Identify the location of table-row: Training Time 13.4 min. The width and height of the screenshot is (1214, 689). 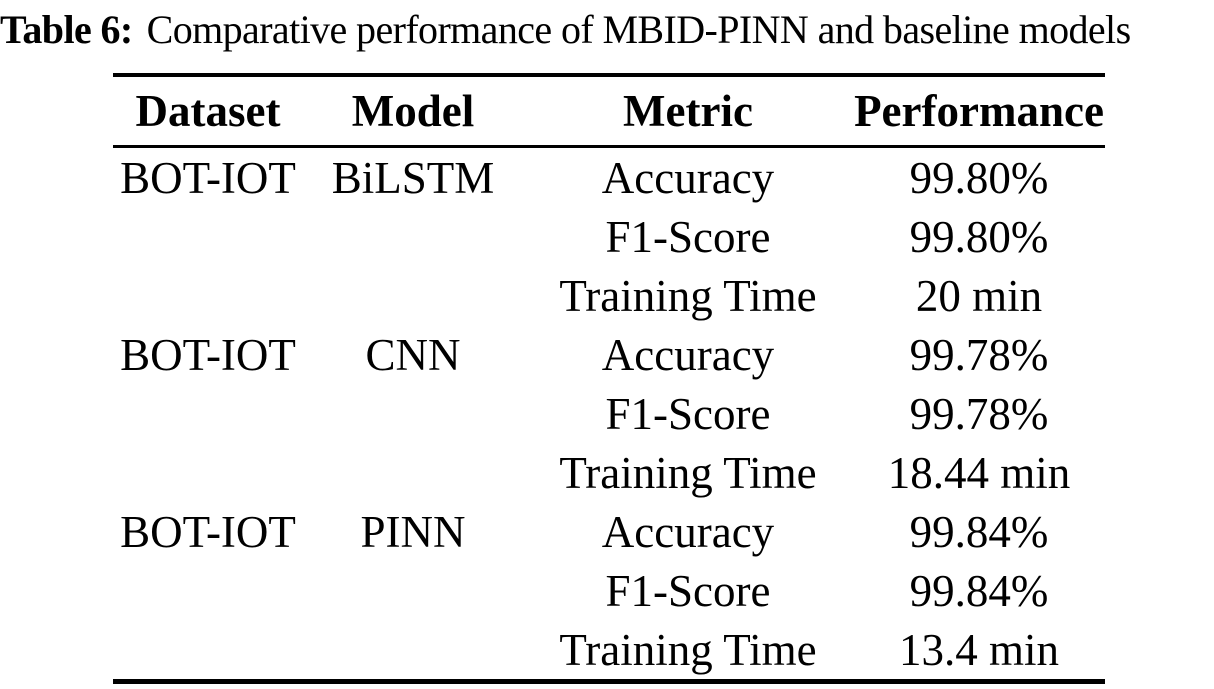
(609, 651).